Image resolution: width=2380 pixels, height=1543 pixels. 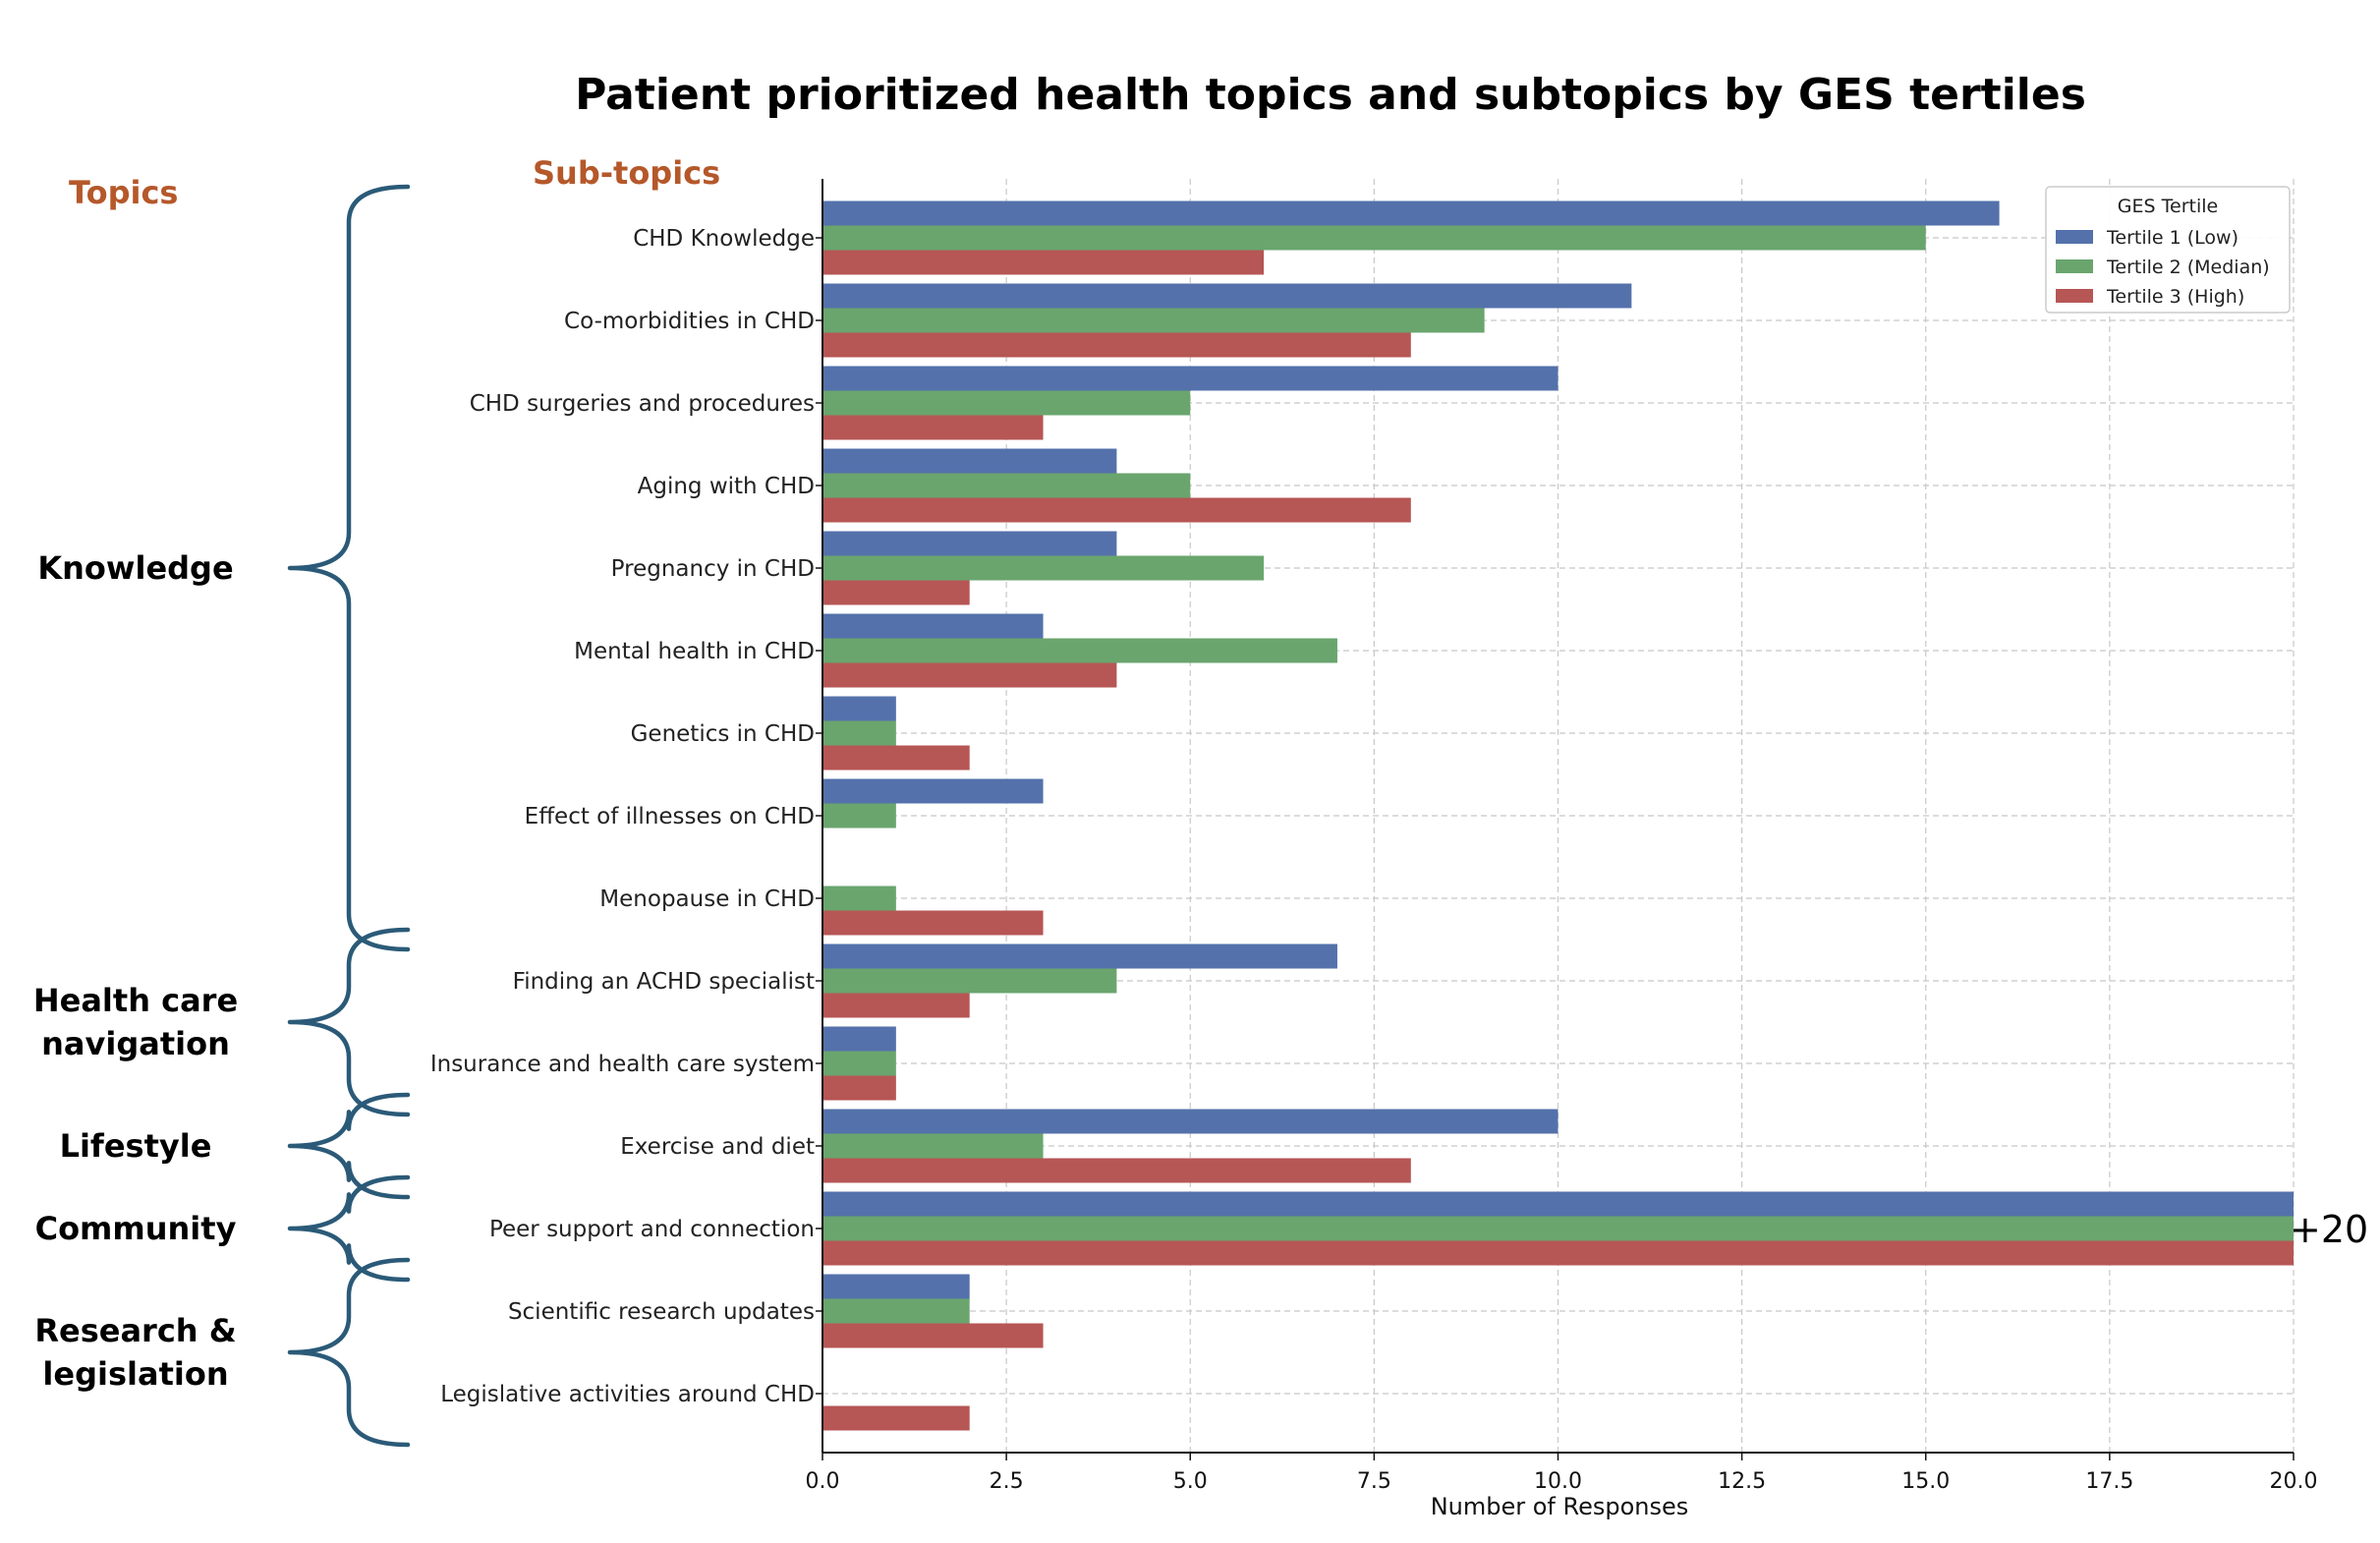 I want to click on legend-box, so click(x=2168, y=250).